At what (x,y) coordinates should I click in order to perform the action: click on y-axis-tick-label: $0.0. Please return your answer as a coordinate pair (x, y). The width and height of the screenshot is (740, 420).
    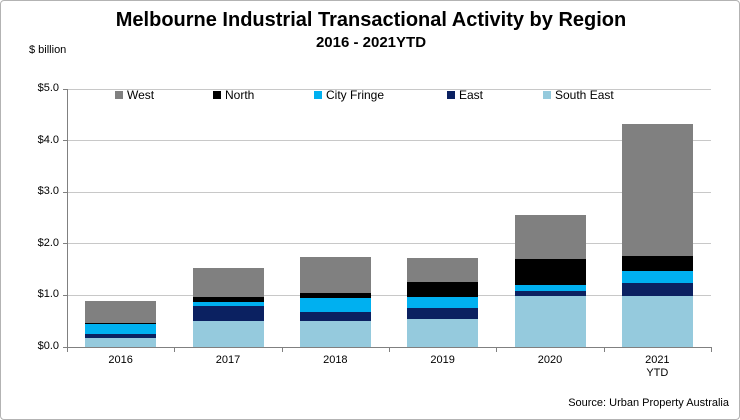
    Looking at the image, I should click on (48, 346).